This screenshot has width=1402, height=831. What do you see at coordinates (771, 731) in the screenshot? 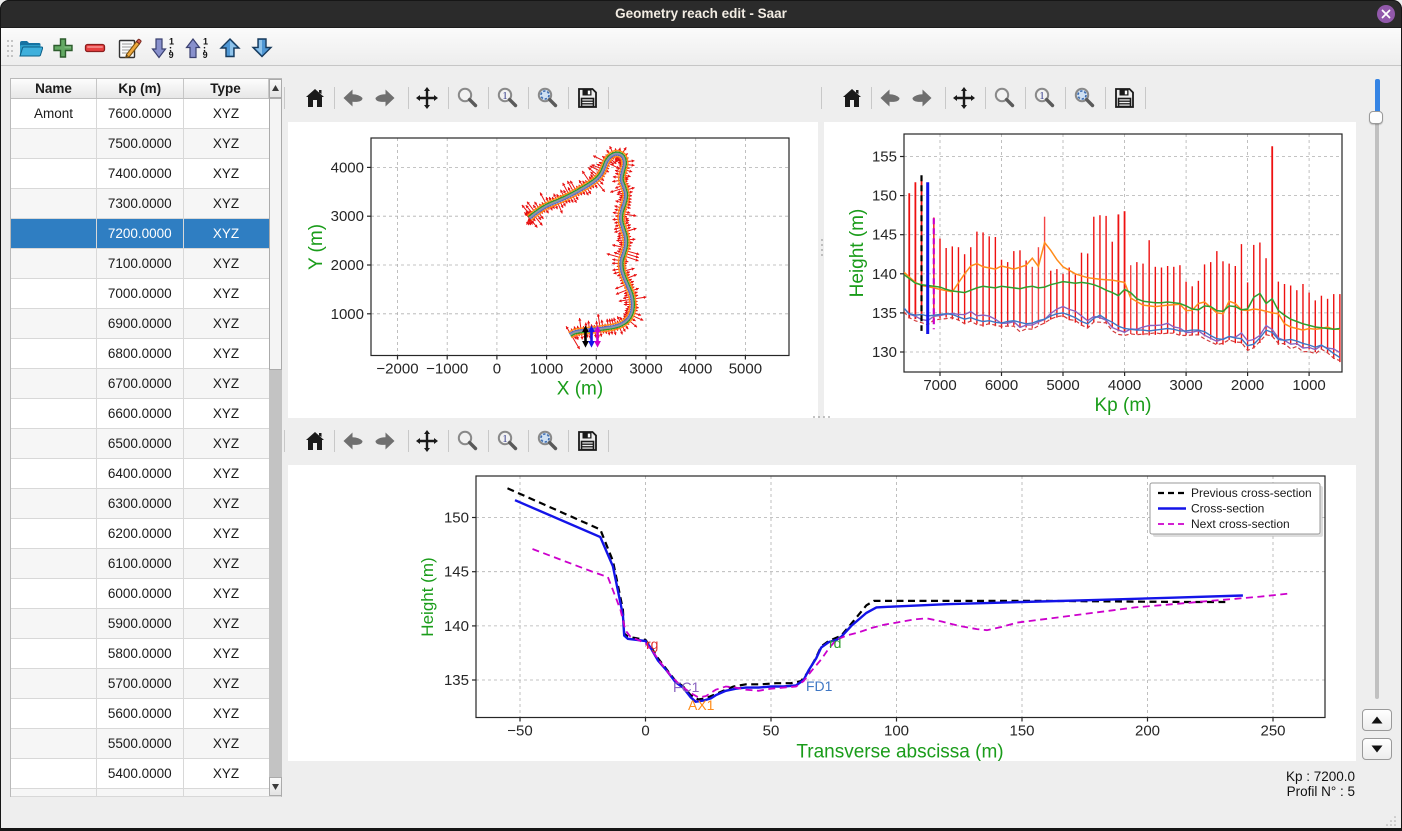
I see `svg-text: 50` at bounding box center [771, 731].